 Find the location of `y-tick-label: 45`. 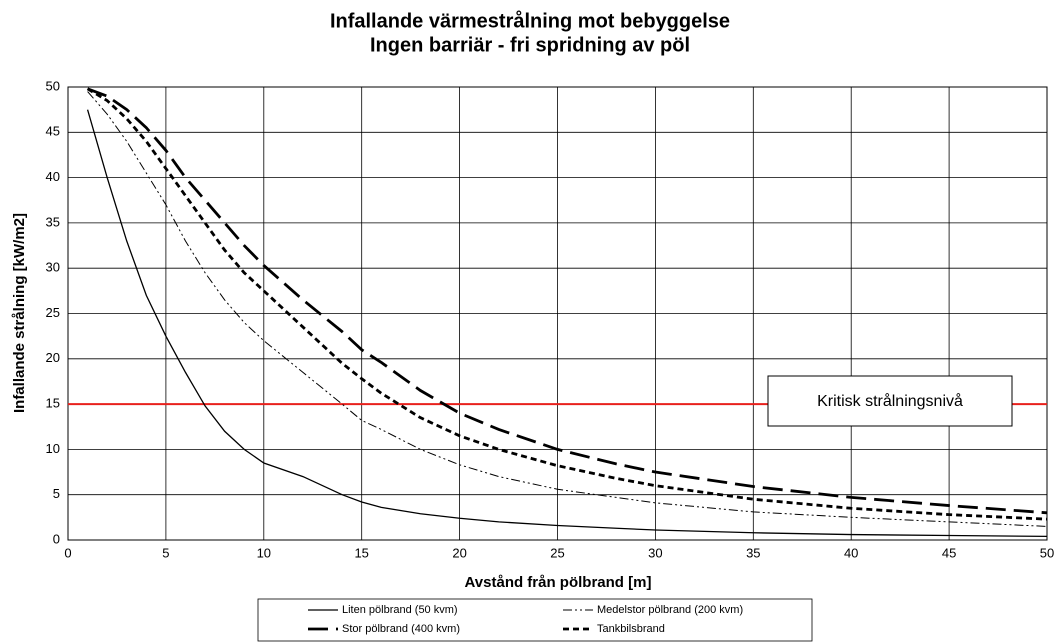

y-tick-label: 45 is located at coordinates (53, 131).